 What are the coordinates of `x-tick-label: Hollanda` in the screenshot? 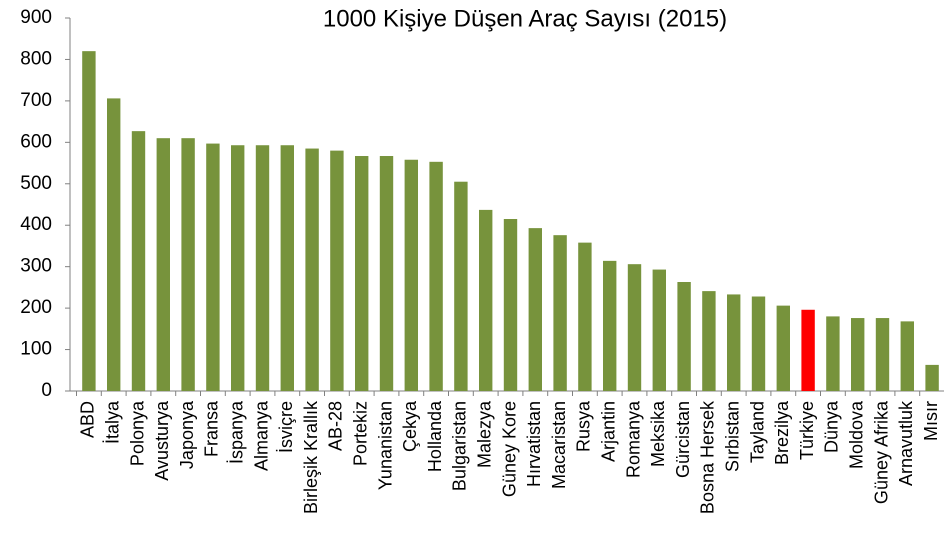 It's located at (435, 436).